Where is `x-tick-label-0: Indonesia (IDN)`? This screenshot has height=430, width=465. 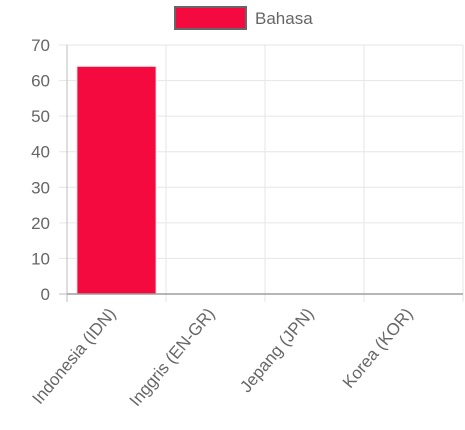 x-tick-label-0: Indonesia (IDN) is located at coordinates (73, 355).